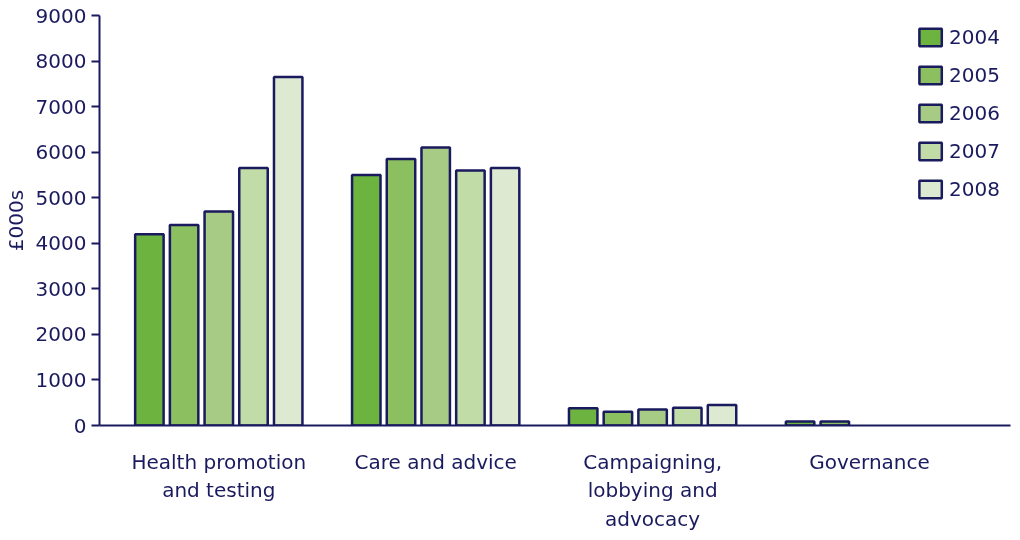 The width and height of the screenshot is (1020, 540). What do you see at coordinates (80, 425) in the screenshot?
I see `y-tick-label: 0` at bounding box center [80, 425].